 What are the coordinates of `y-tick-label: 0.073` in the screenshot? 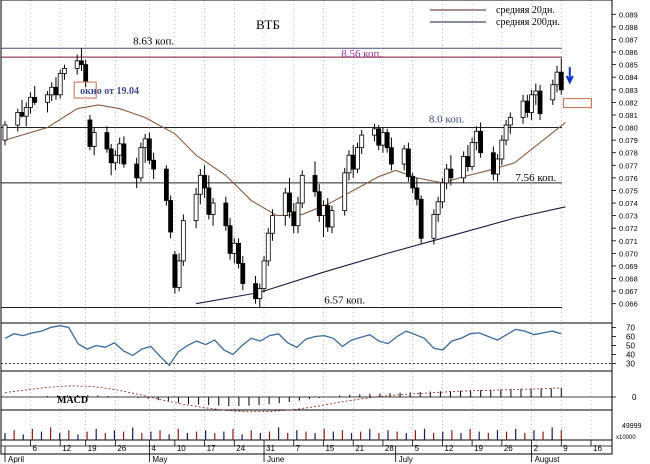 It's located at (628, 216).